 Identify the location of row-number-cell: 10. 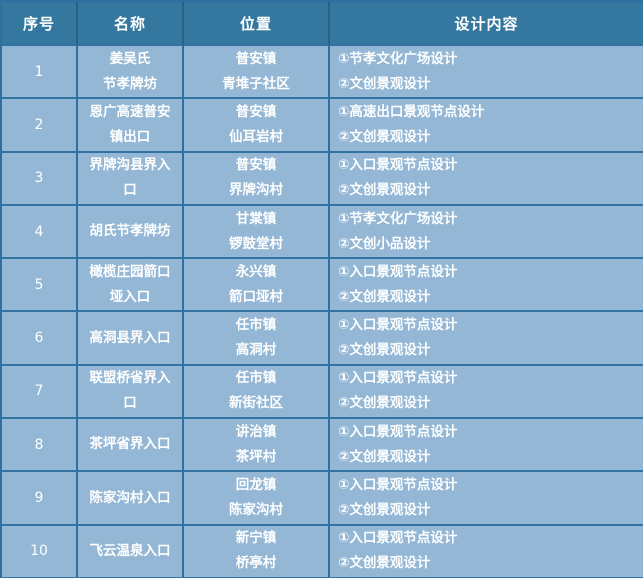
(40, 551).